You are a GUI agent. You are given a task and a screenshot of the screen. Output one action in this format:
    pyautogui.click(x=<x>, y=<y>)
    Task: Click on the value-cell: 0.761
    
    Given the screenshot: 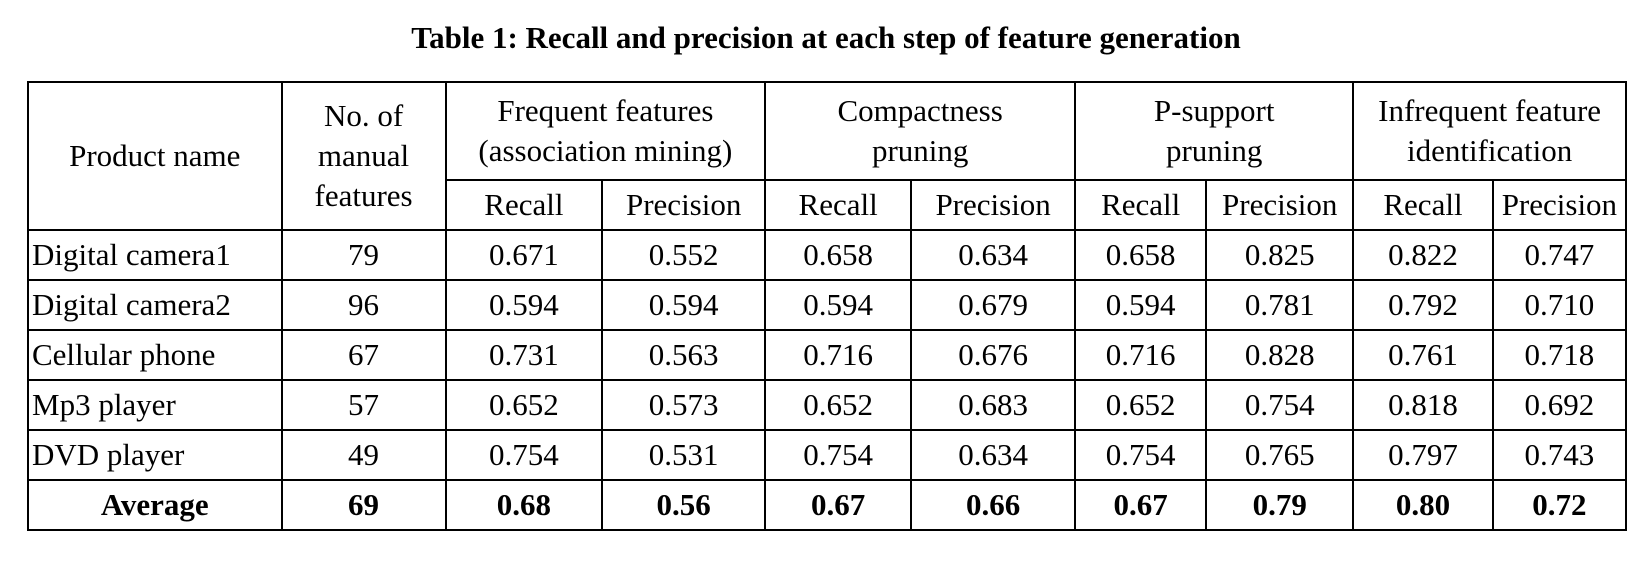 What is the action you would take?
    pyautogui.click(x=1423, y=355)
    